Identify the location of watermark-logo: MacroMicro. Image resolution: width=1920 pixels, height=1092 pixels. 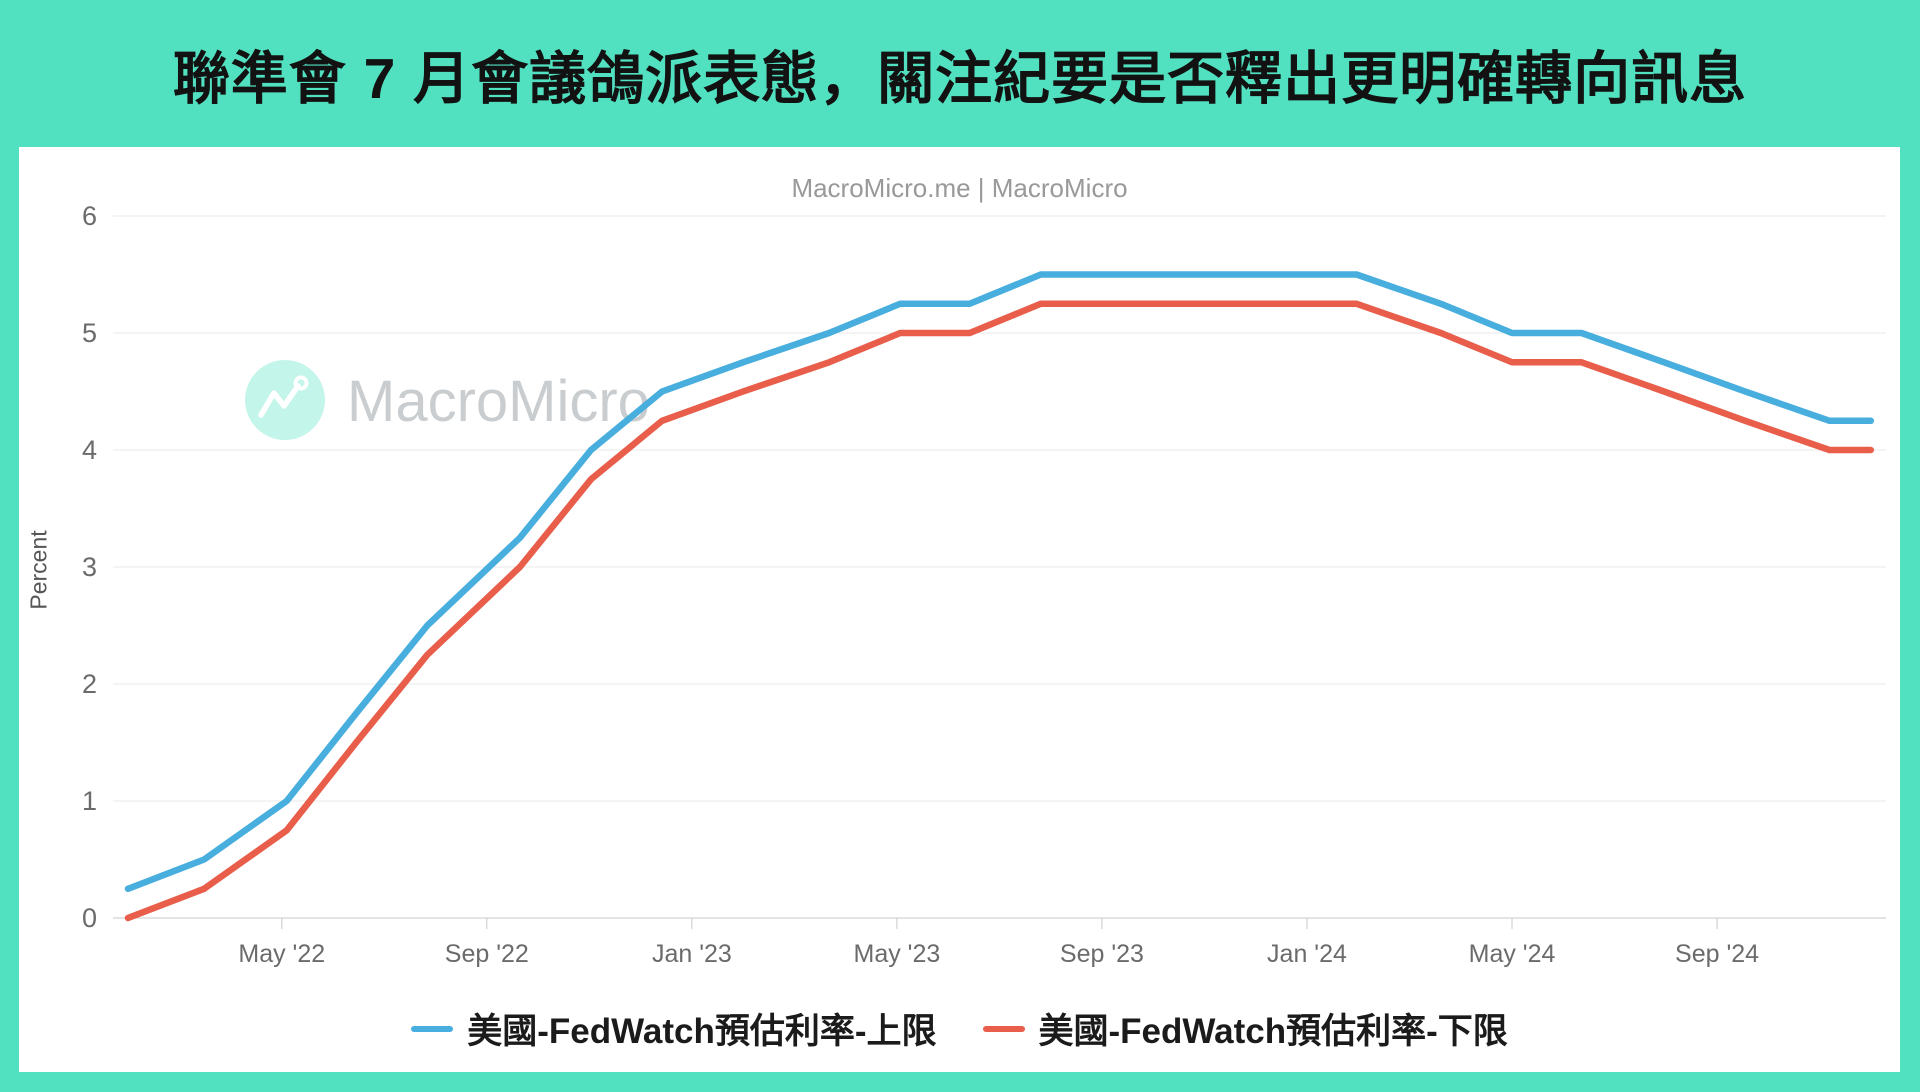
(447, 400).